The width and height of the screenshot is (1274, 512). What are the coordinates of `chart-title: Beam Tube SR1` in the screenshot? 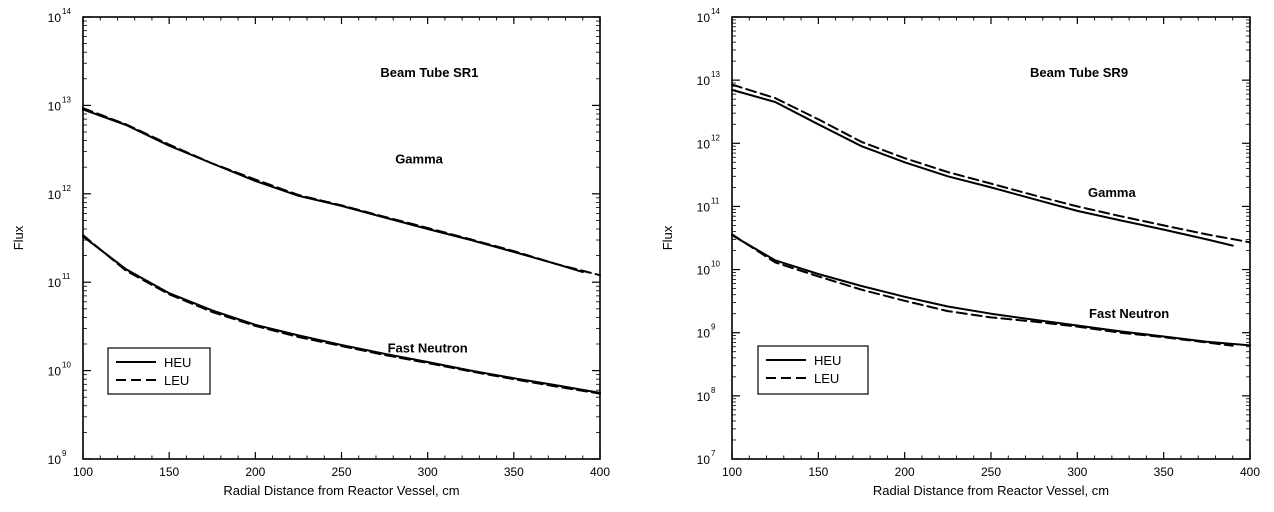 It's located at (429, 72).